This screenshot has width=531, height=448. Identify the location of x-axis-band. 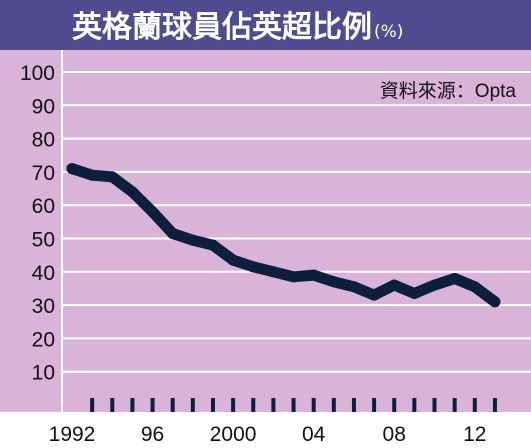
(265, 430).